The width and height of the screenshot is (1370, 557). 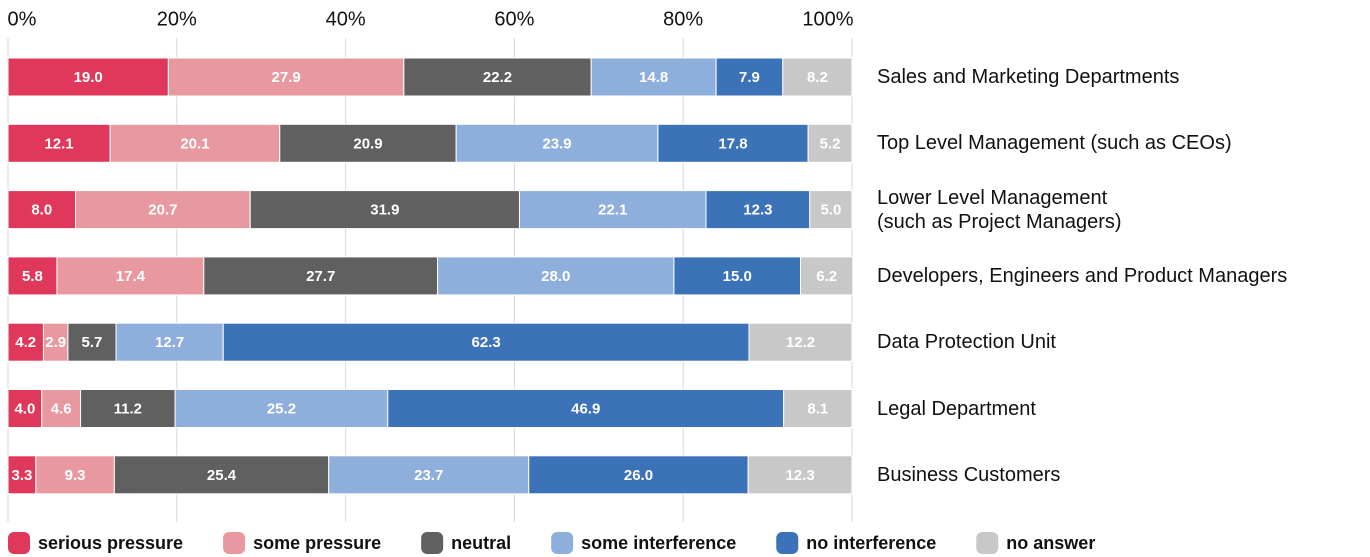 I want to click on legend-label: neutral, so click(x=481, y=543).